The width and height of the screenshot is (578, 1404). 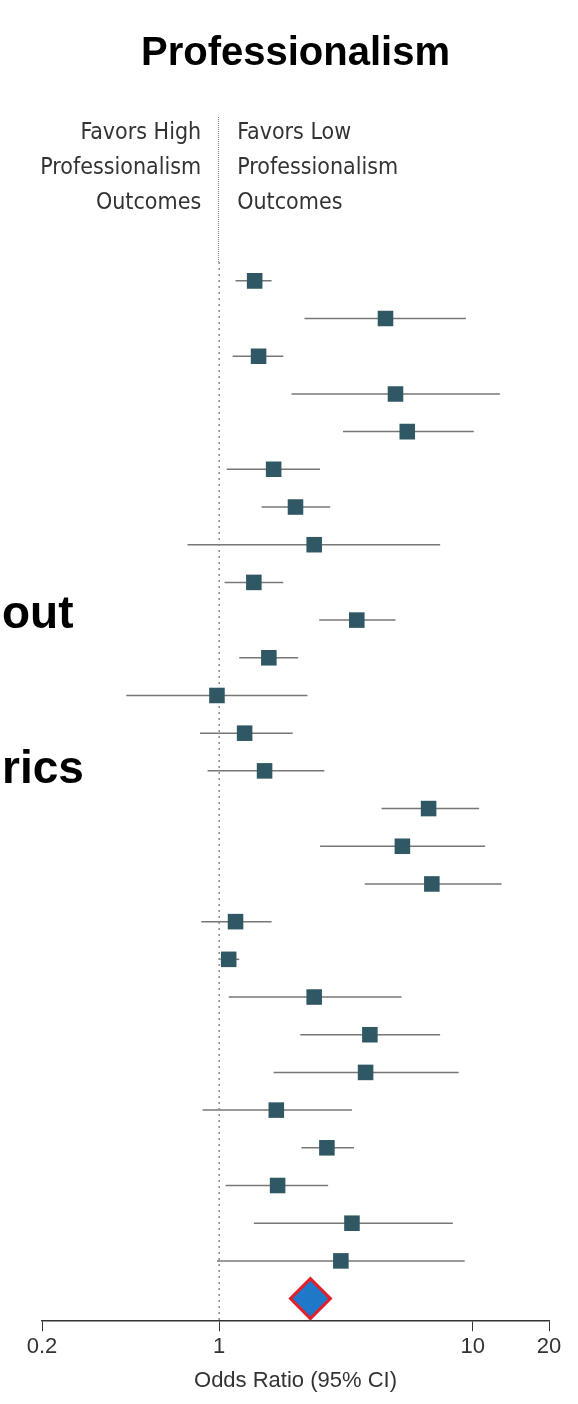 What do you see at coordinates (121, 165) in the screenshot?
I see `text: Favors High Professionalism Outcomes` at bounding box center [121, 165].